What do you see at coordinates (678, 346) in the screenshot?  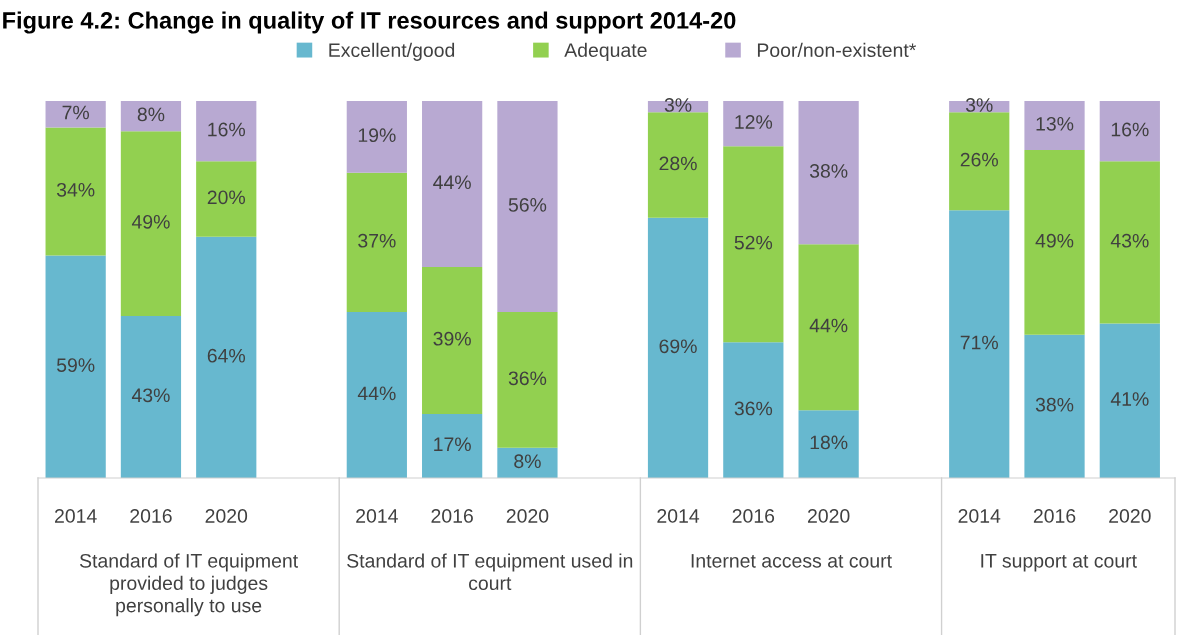 I see `data-label: 69%` at bounding box center [678, 346].